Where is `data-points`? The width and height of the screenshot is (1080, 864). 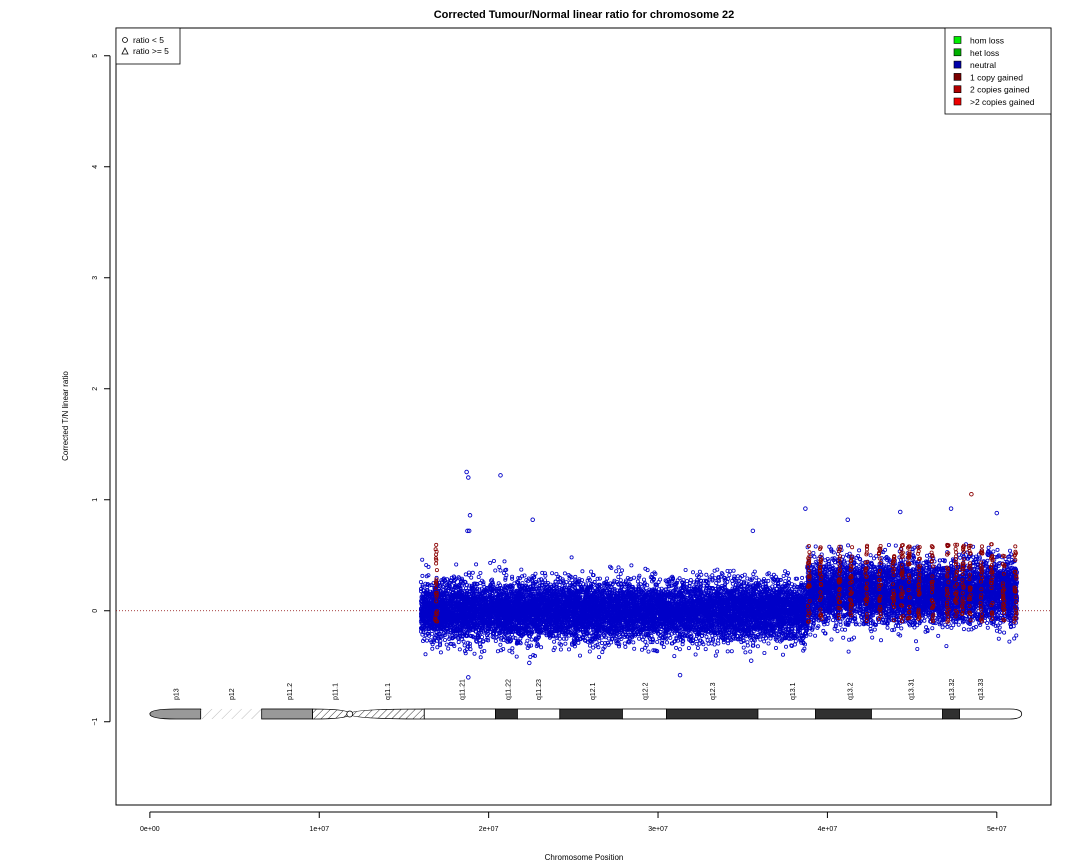 data-points is located at coordinates (719, 601).